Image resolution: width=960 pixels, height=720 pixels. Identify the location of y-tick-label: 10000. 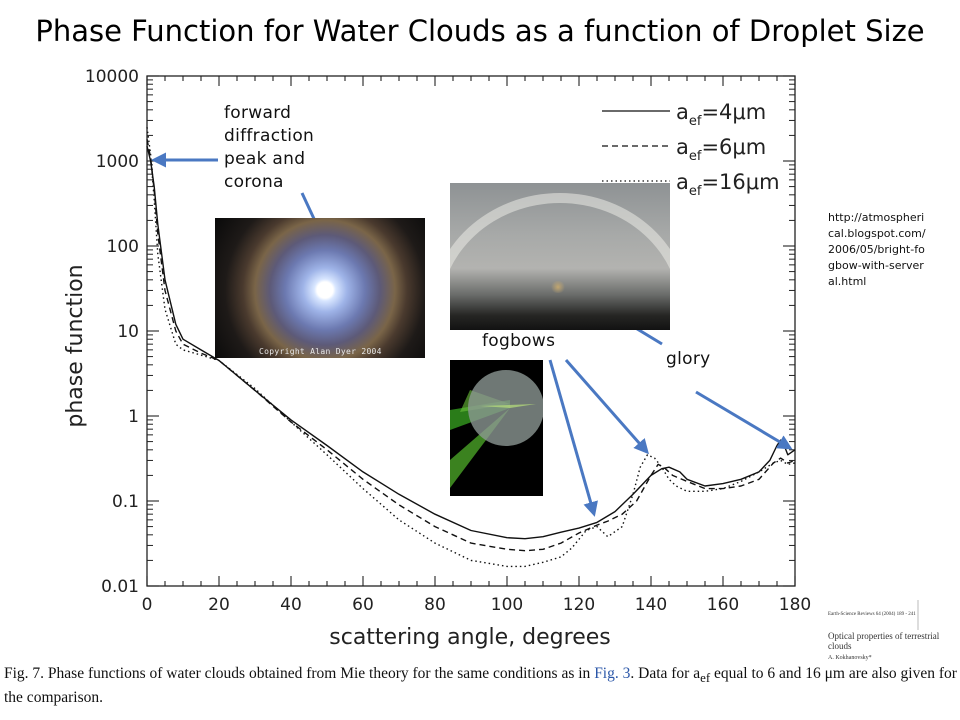
(112, 77).